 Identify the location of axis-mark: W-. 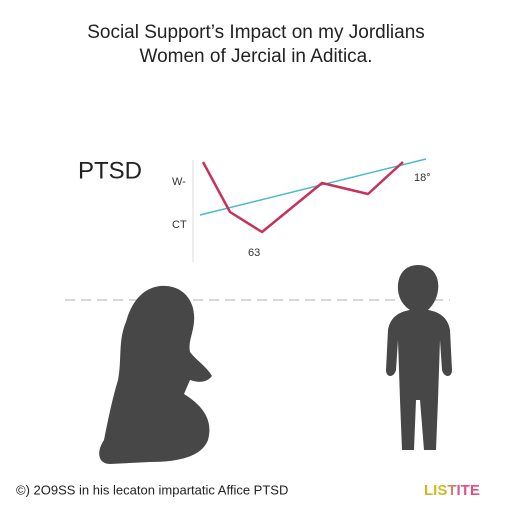
(179, 182).